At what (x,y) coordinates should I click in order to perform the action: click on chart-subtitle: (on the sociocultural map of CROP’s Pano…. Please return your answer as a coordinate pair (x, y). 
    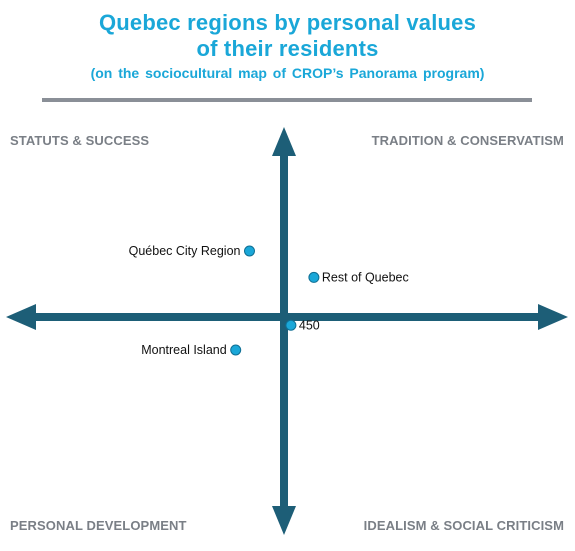
    Looking at the image, I should click on (287, 73).